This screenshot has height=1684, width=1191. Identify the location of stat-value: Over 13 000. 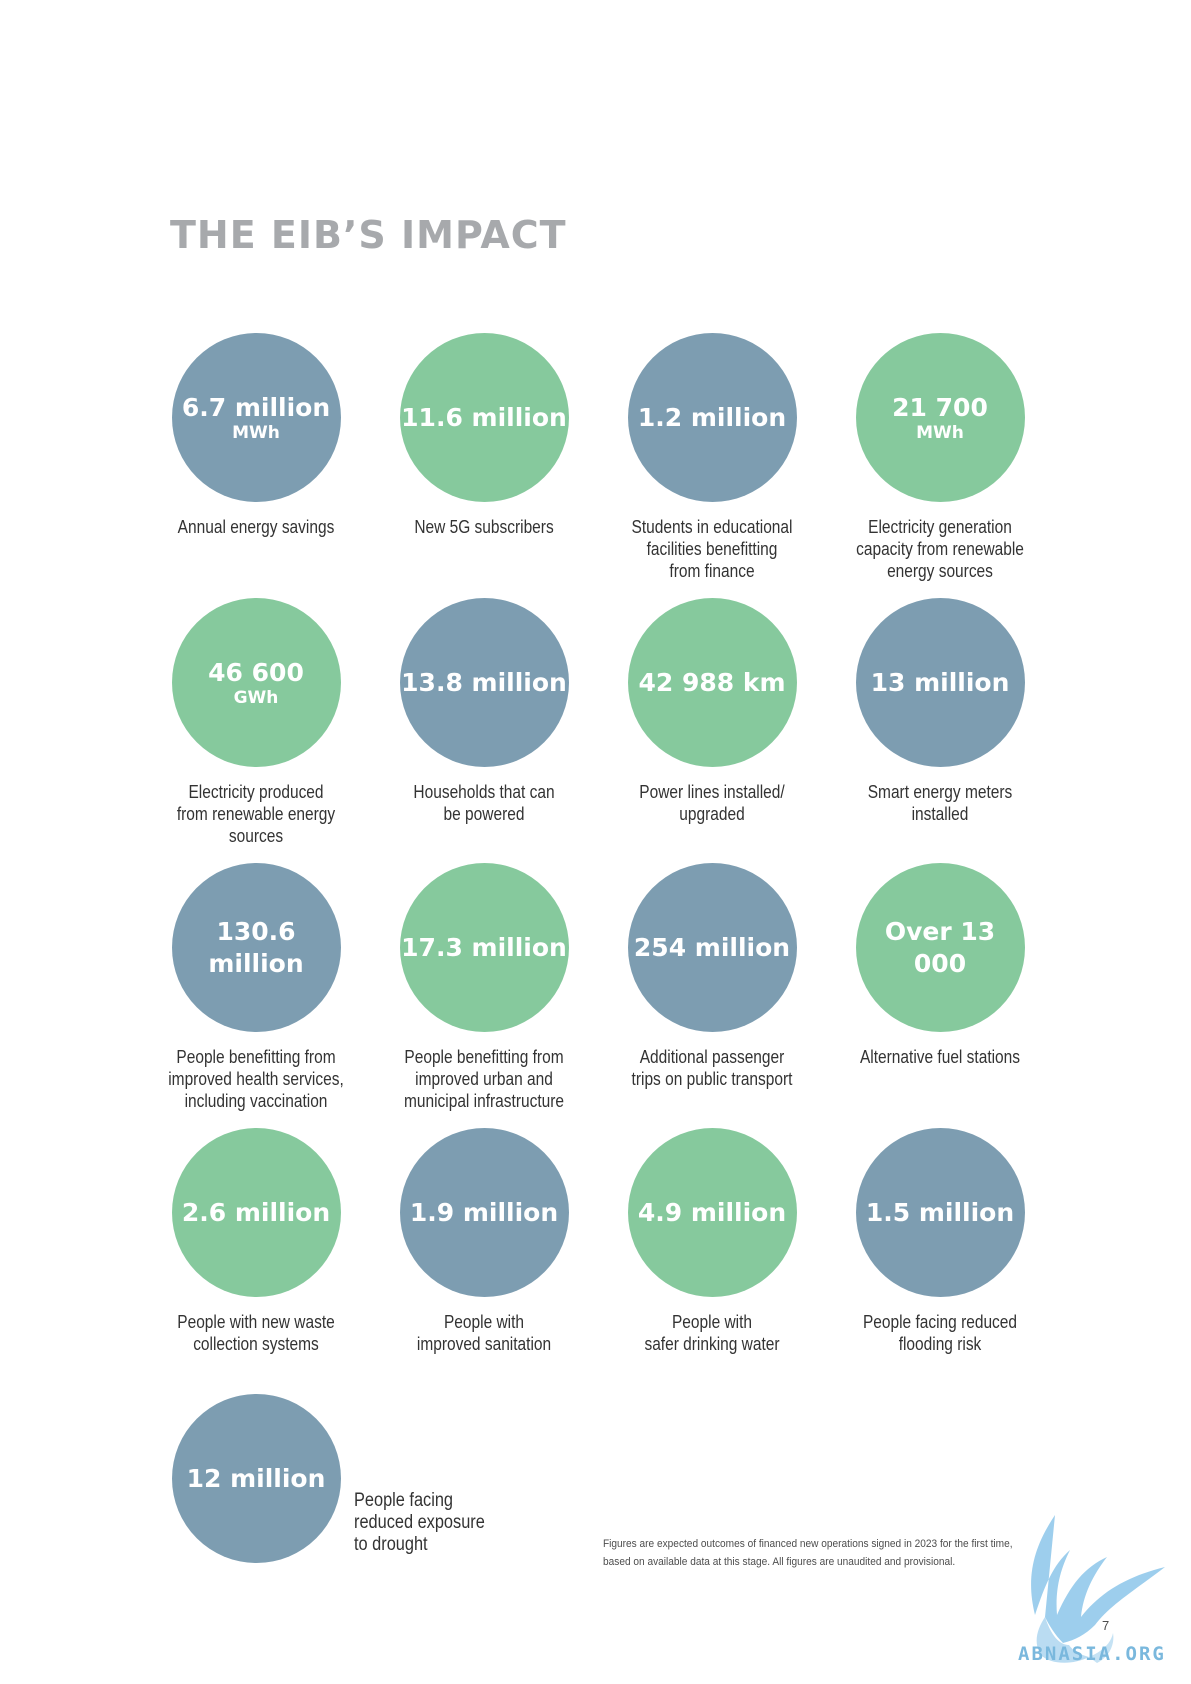
(940, 947).